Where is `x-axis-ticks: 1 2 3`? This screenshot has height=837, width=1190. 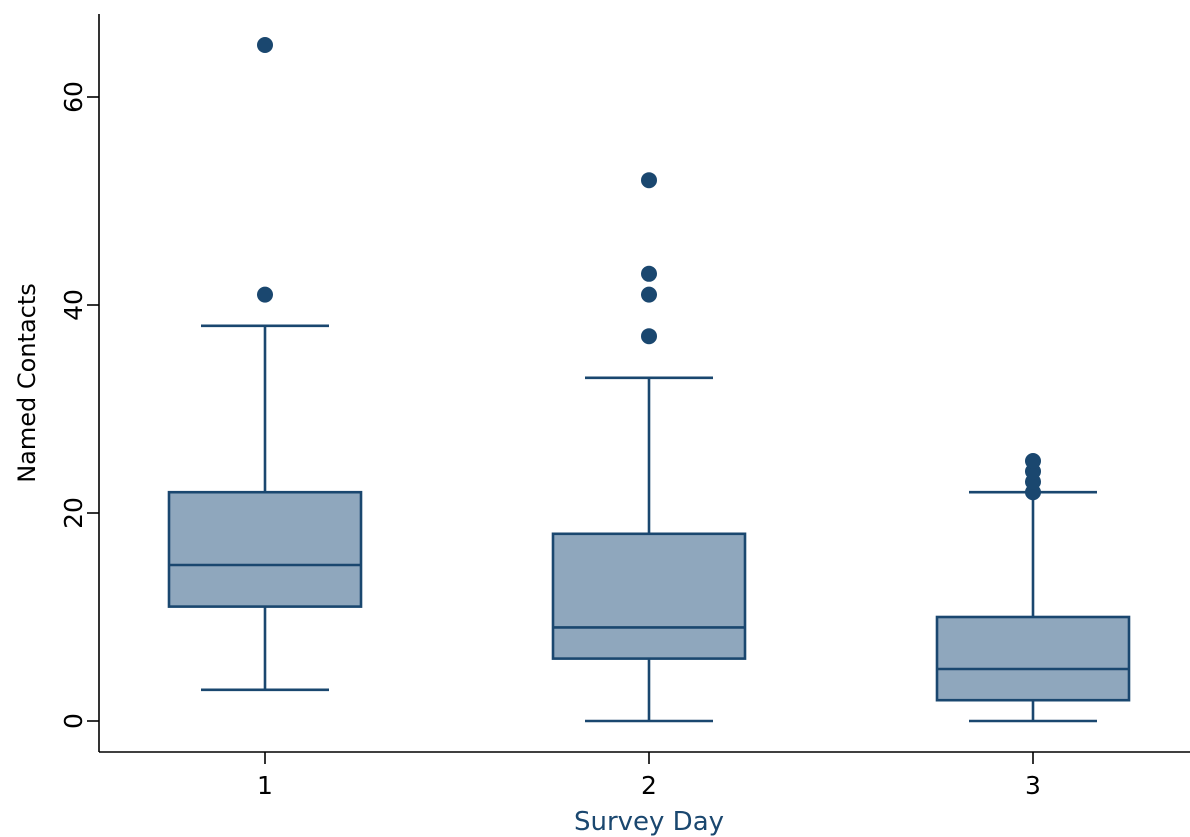 x-axis-ticks: 1 2 3 is located at coordinates (649, 776).